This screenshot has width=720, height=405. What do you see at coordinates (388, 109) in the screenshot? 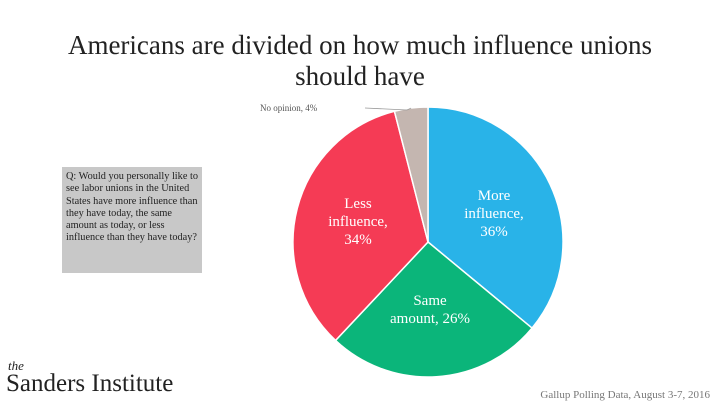
I see `leader-line` at bounding box center [388, 109].